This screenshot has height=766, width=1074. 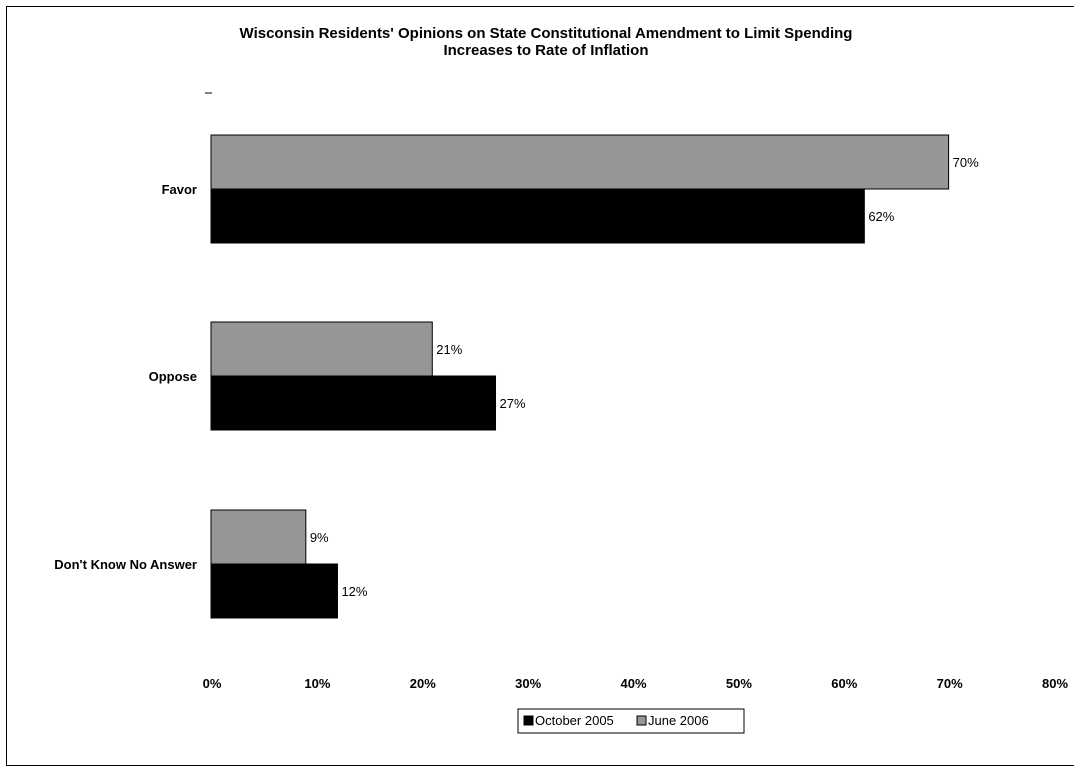 I want to click on data-label-oppose-october-2005: 27%, so click(x=513, y=403).